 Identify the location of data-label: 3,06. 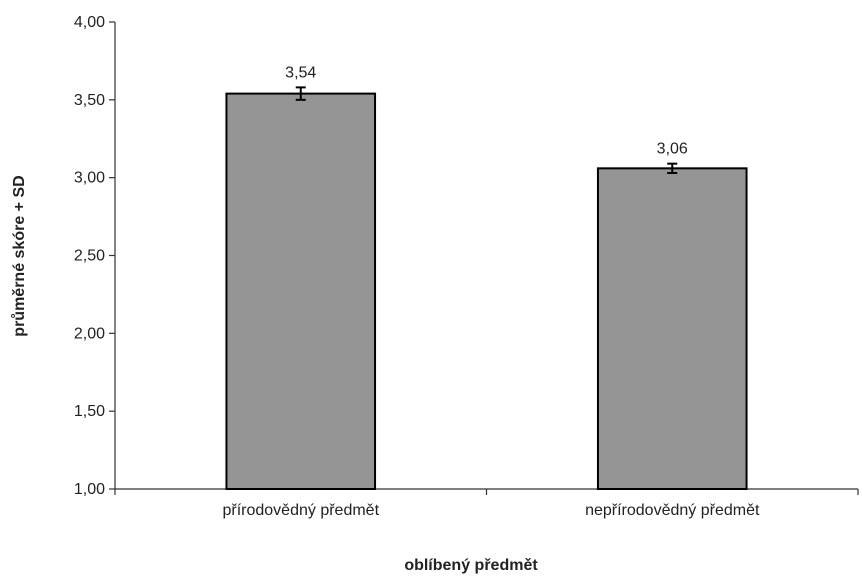
(672, 149).